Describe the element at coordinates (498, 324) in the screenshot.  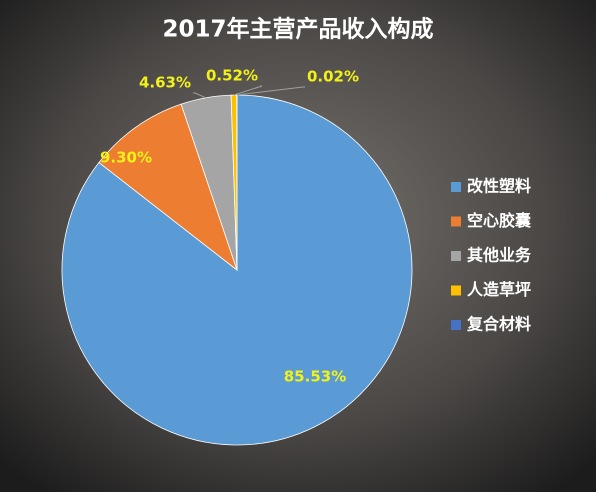
I see `legend-label: 复合材料` at that location.